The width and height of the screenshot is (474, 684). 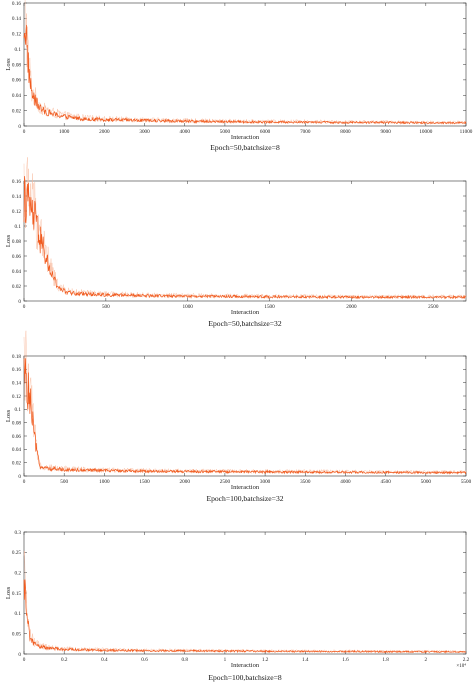 What do you see at coordinates (144, 660) in the screenshot?
I see `x-tick-label: 0.6` at bounding box center [144, 660].